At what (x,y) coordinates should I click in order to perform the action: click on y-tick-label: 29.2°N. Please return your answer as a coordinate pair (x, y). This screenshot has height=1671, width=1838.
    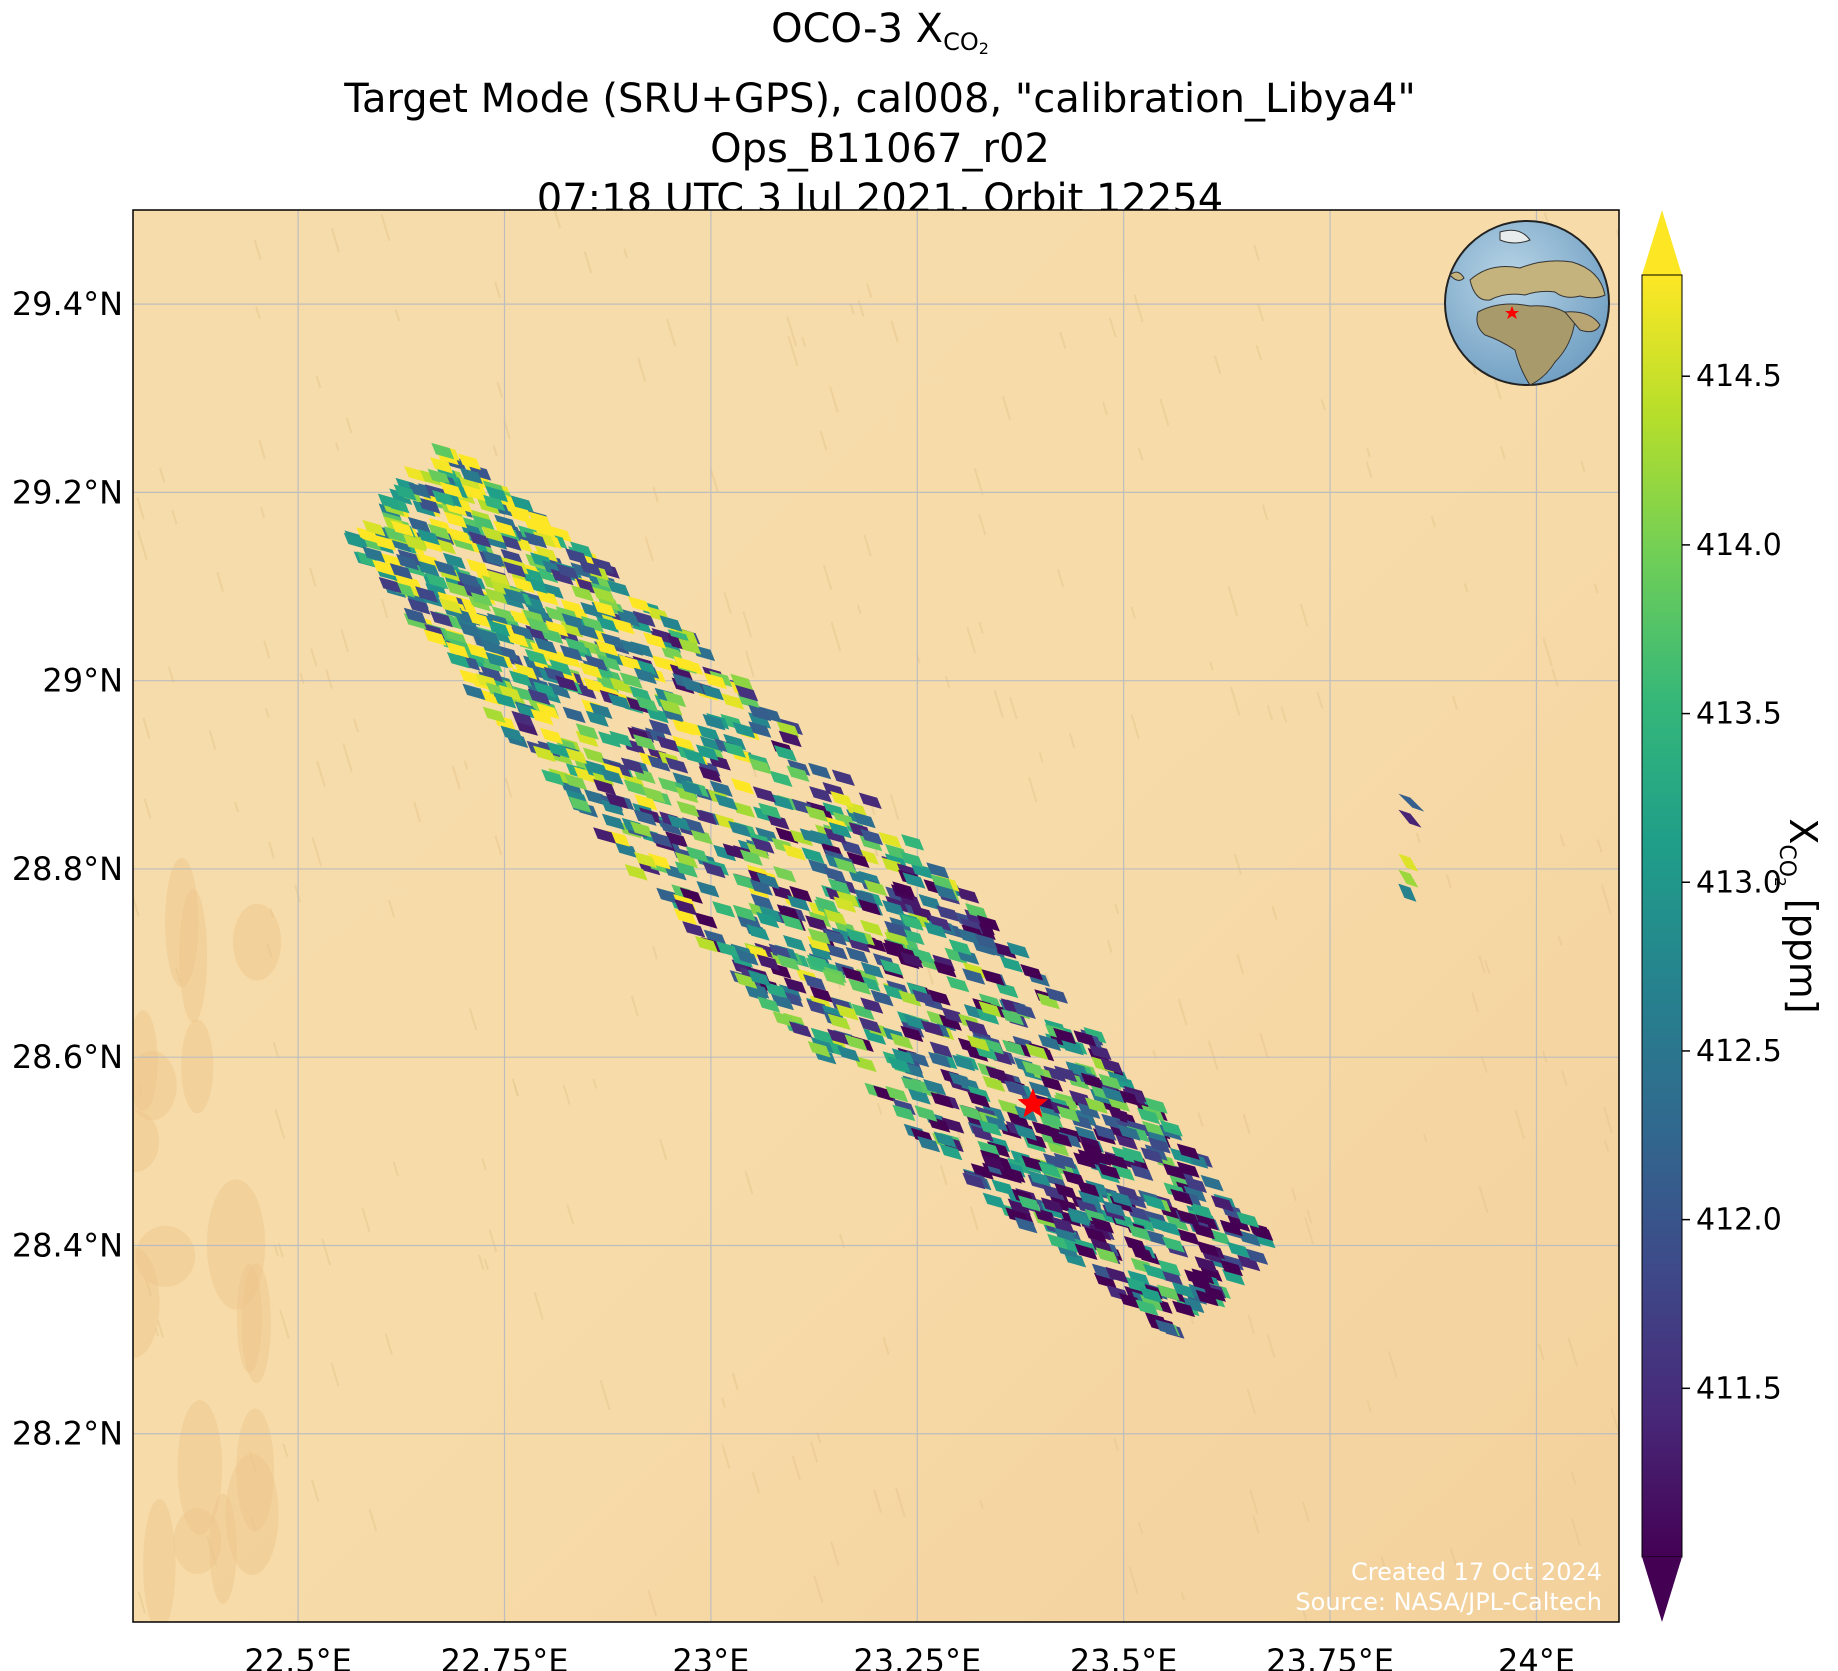
    Looking at the image, I should click on (67, 492).